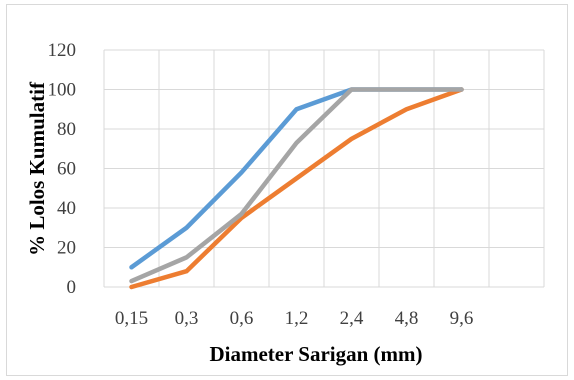 This screenshot has height=380, width=574. Describe the element at coordinates (407, 318) in the screenshot. I see `x-tick-label: 4,8` at that location.